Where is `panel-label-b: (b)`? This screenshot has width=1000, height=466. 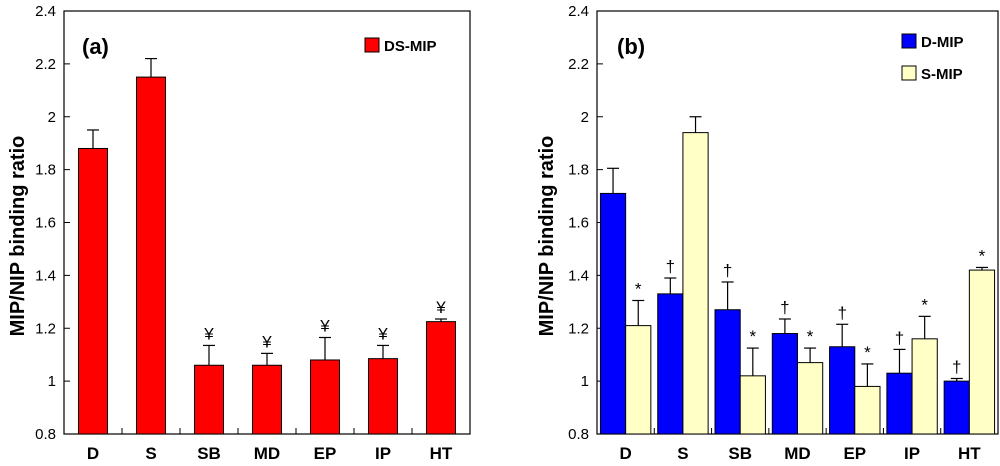
panel-label-b: (b) is located at coordinates (631, 46).